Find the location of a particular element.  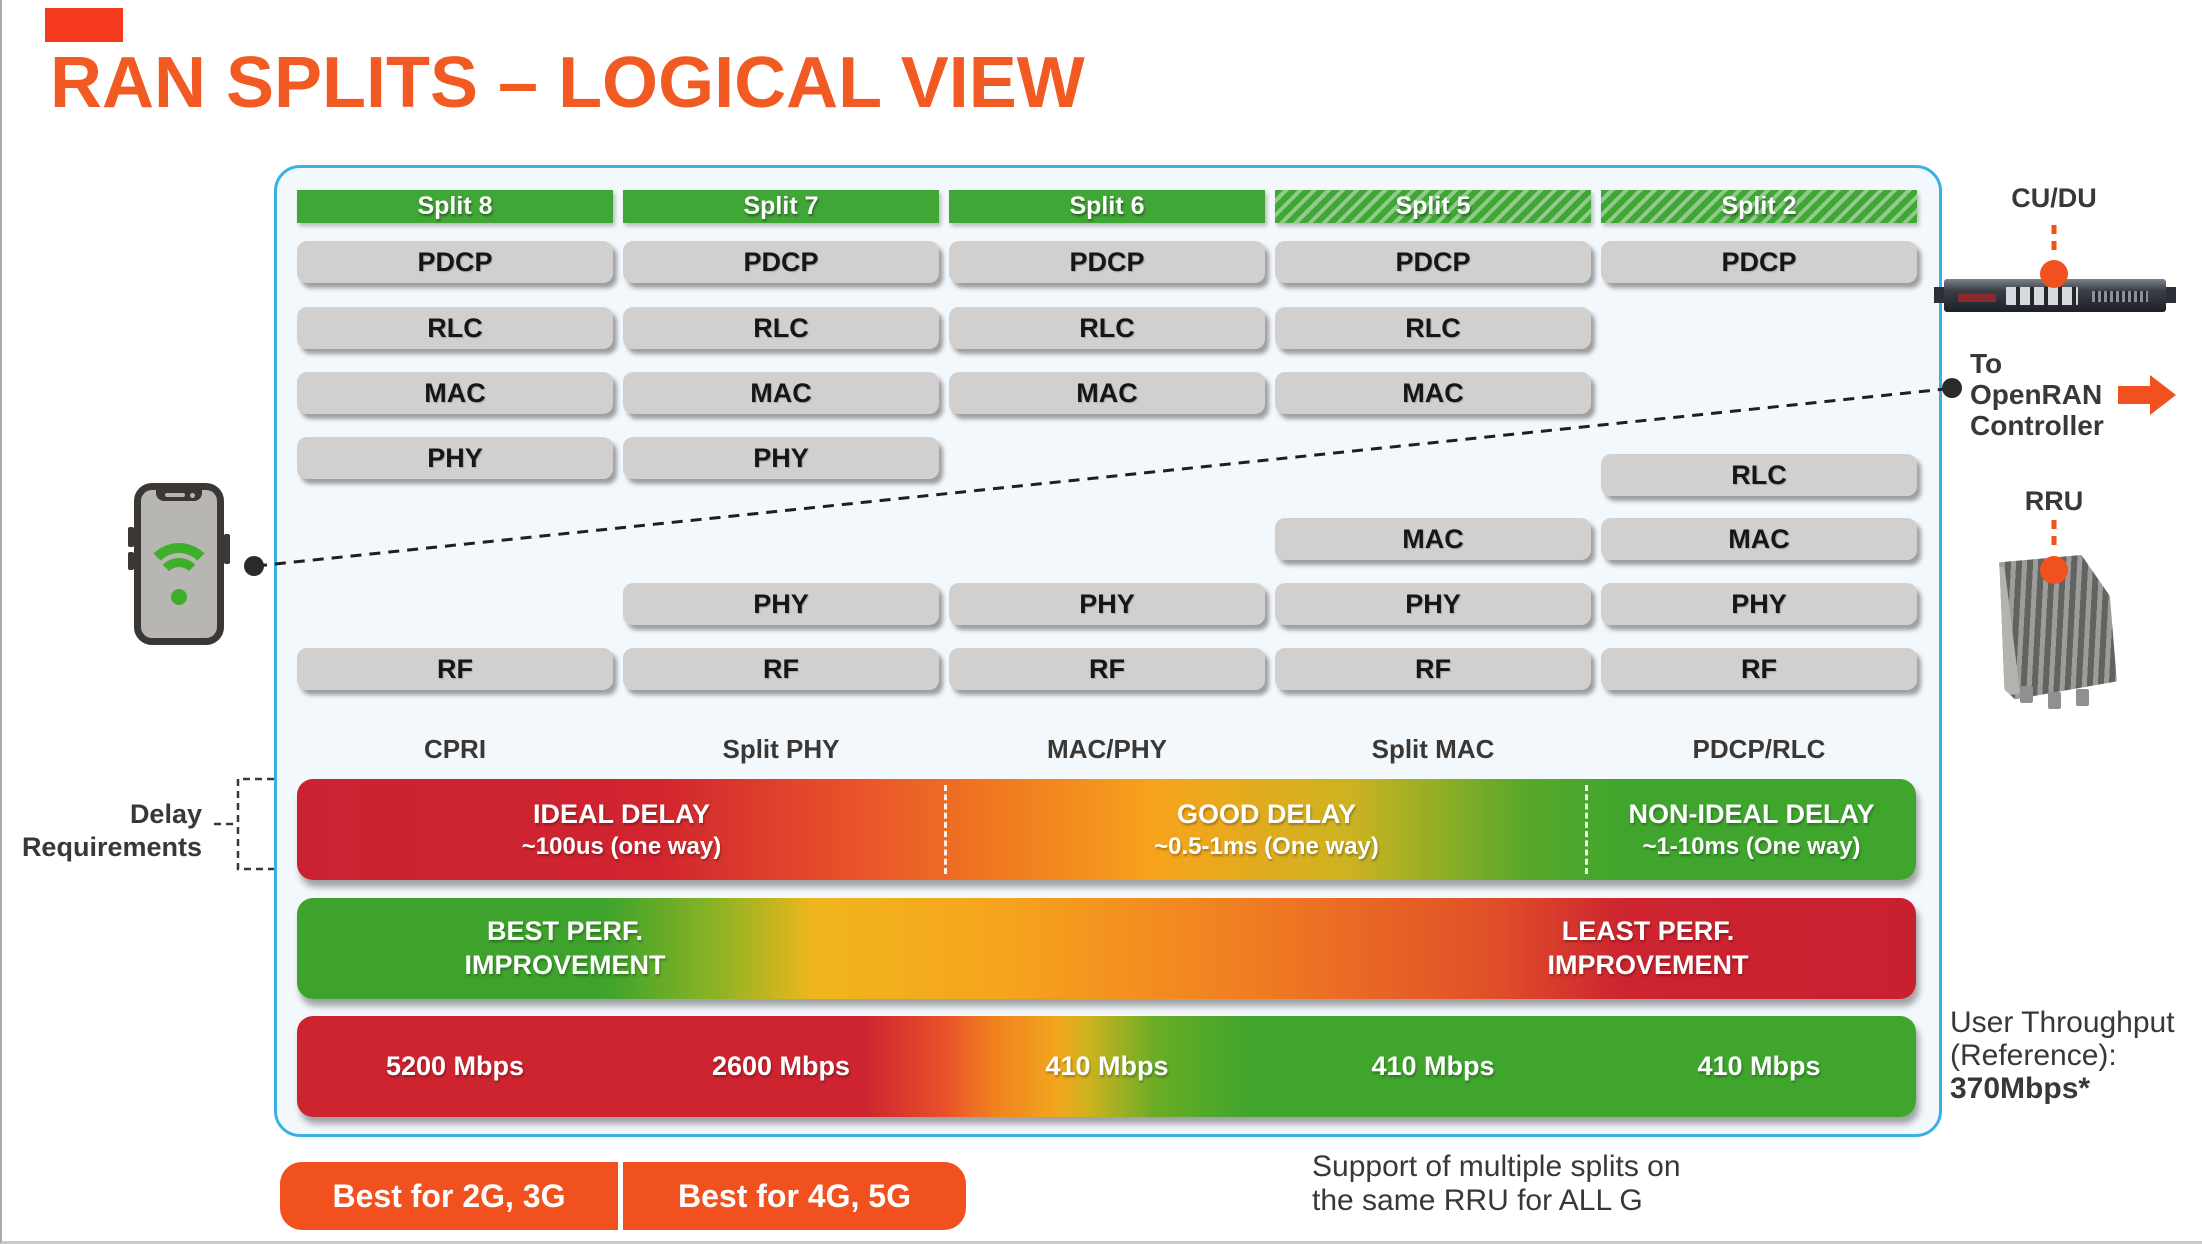

layer-box-rlc-lower: RLC is located at coordinates (1759, 475).